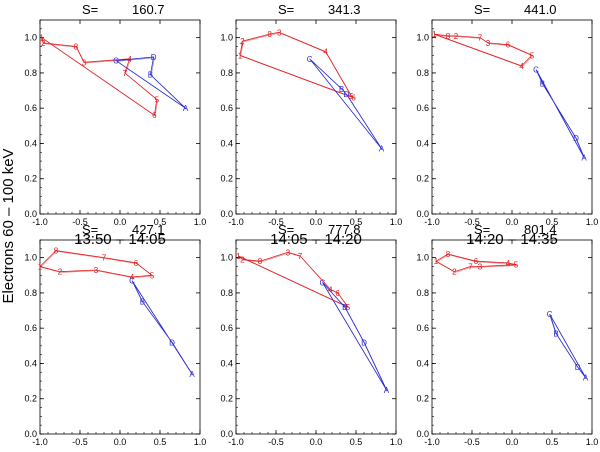  I want to click on series-lettered-outline, so click(354, 336).